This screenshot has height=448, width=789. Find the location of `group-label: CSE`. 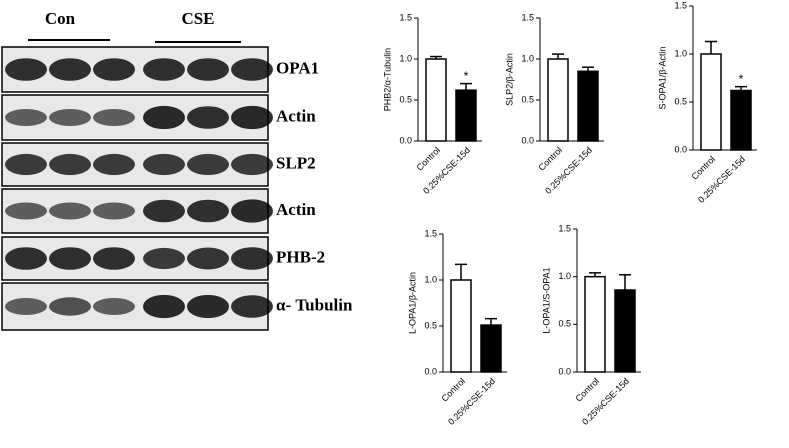

group-label: CSE is located at coordinates (197, 18).